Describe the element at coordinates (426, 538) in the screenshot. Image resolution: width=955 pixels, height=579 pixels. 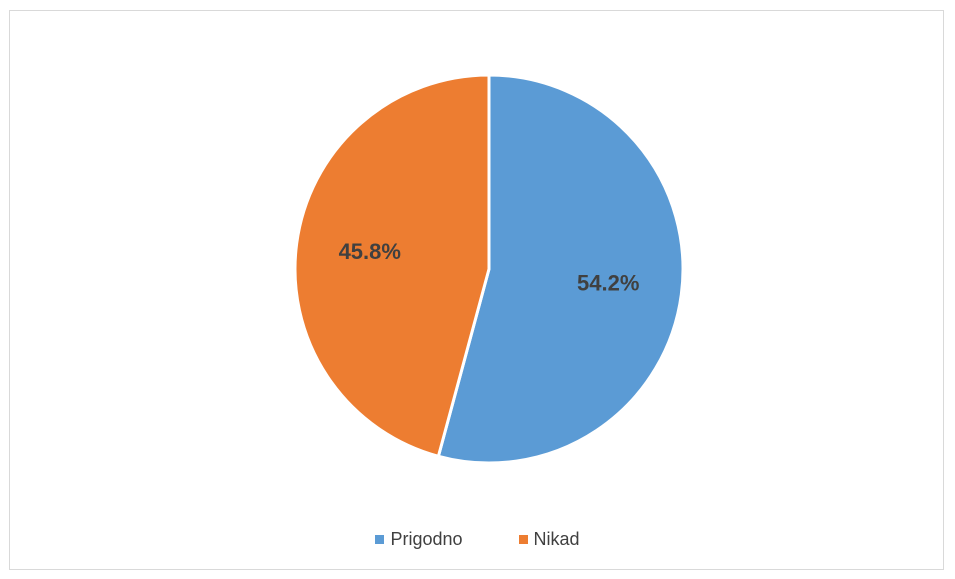
I see `legend-label-prigodno: Prigodno` at that location.